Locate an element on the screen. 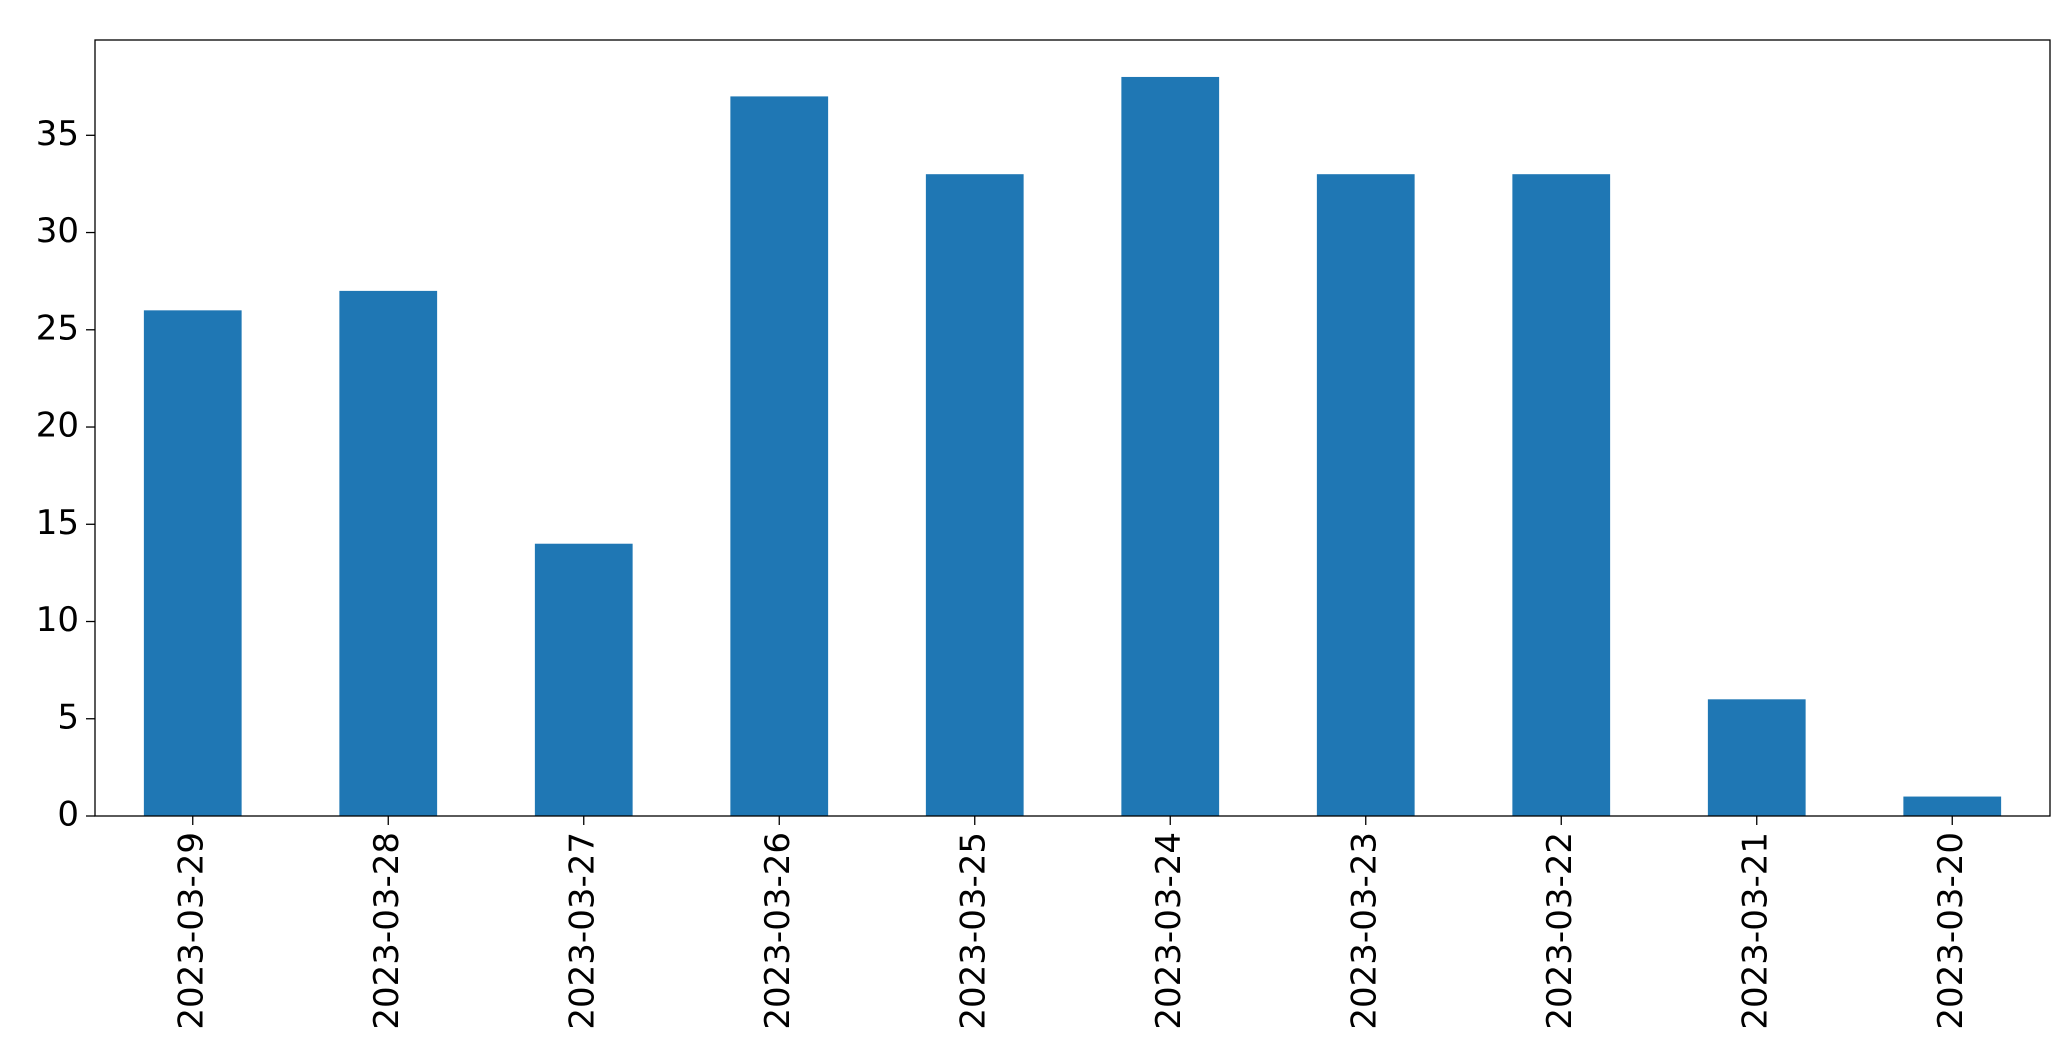 This screenshot has width=2071, height=1061. x-tick-label: 2023-03-25 is located at coordinates (973, 931).